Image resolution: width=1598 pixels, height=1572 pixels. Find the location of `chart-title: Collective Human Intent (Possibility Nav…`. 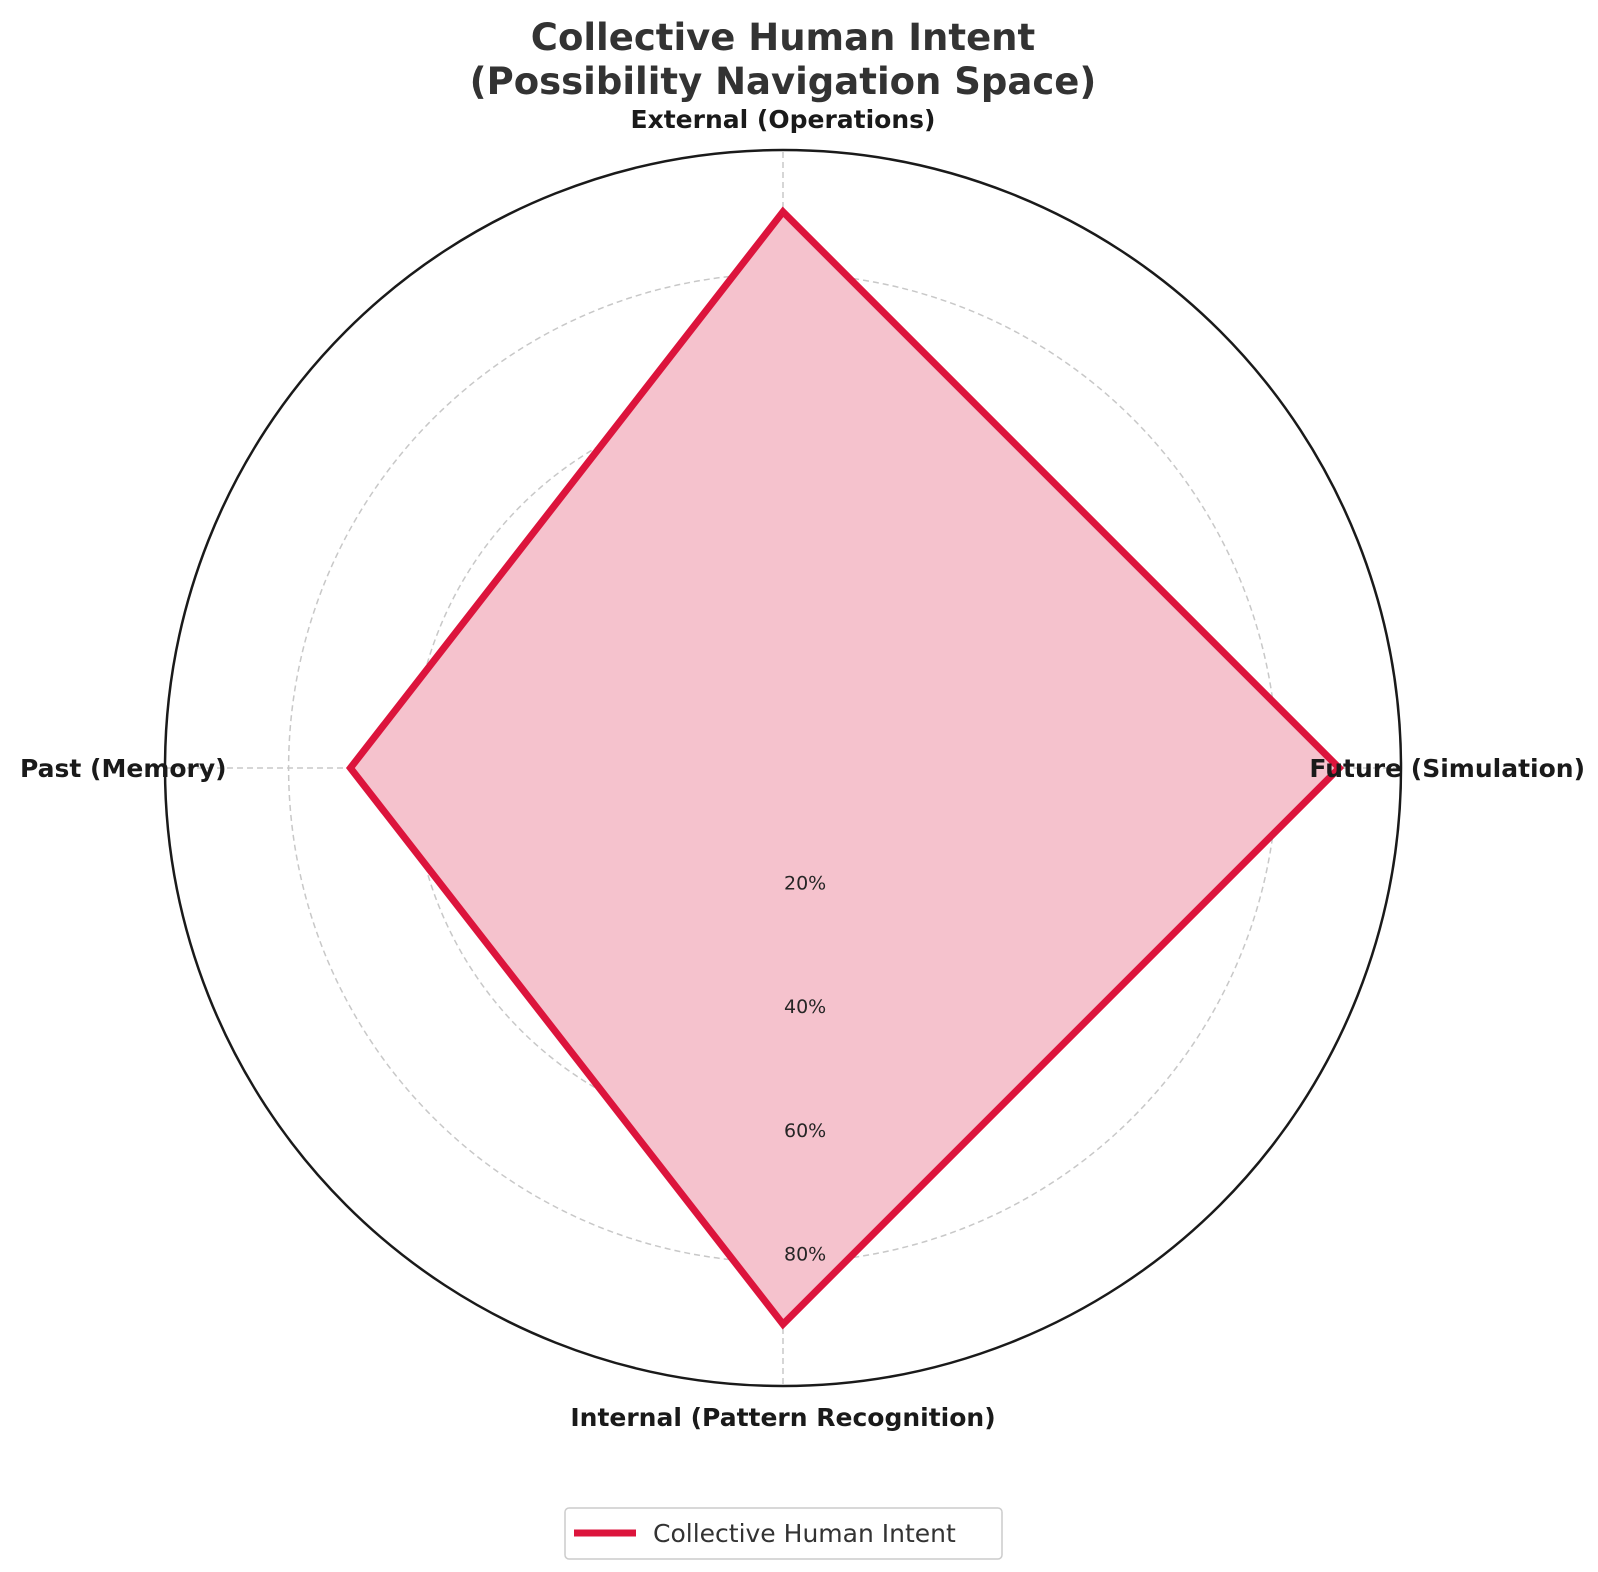

chart-title: Collective Human Intent (Possibility Nav… is located at coordinates (783, 59).